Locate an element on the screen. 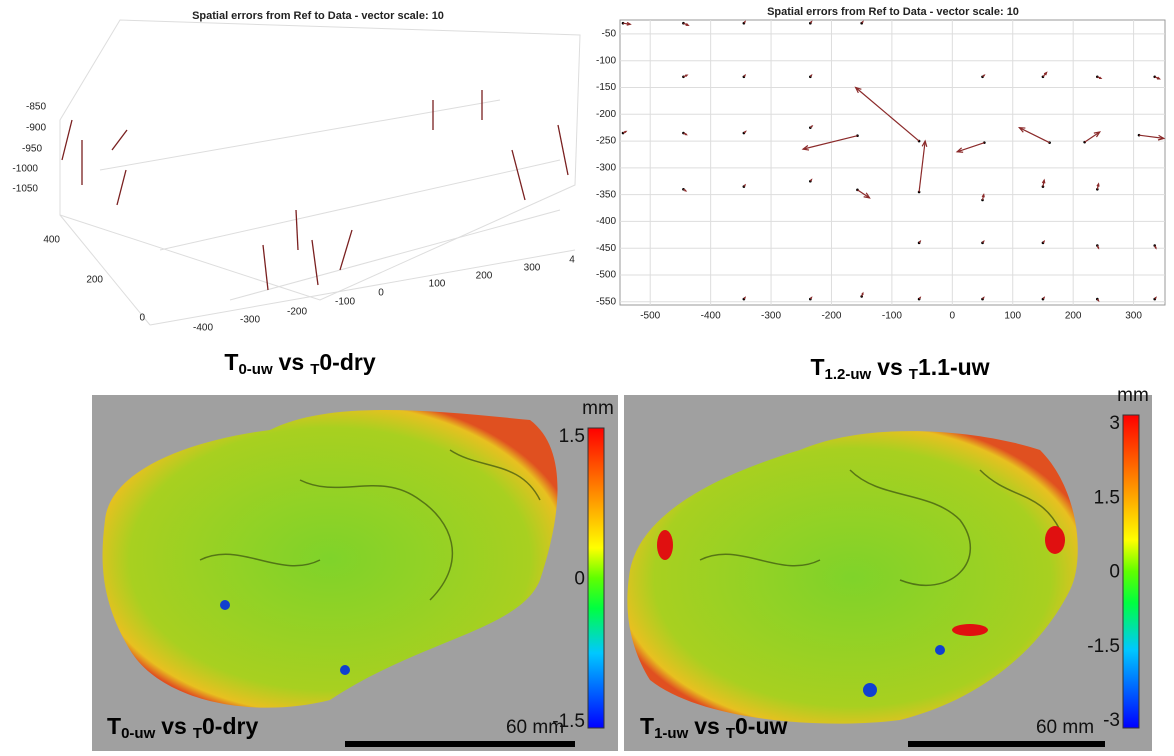  y-tick-label: -550 is located at coordinates (606, 301).